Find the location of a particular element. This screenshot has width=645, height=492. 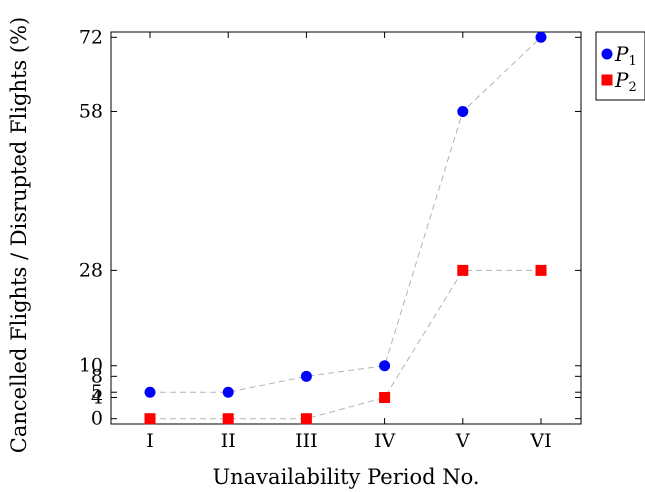

y-tick-label: 4 is located at coordinates (97, 398).